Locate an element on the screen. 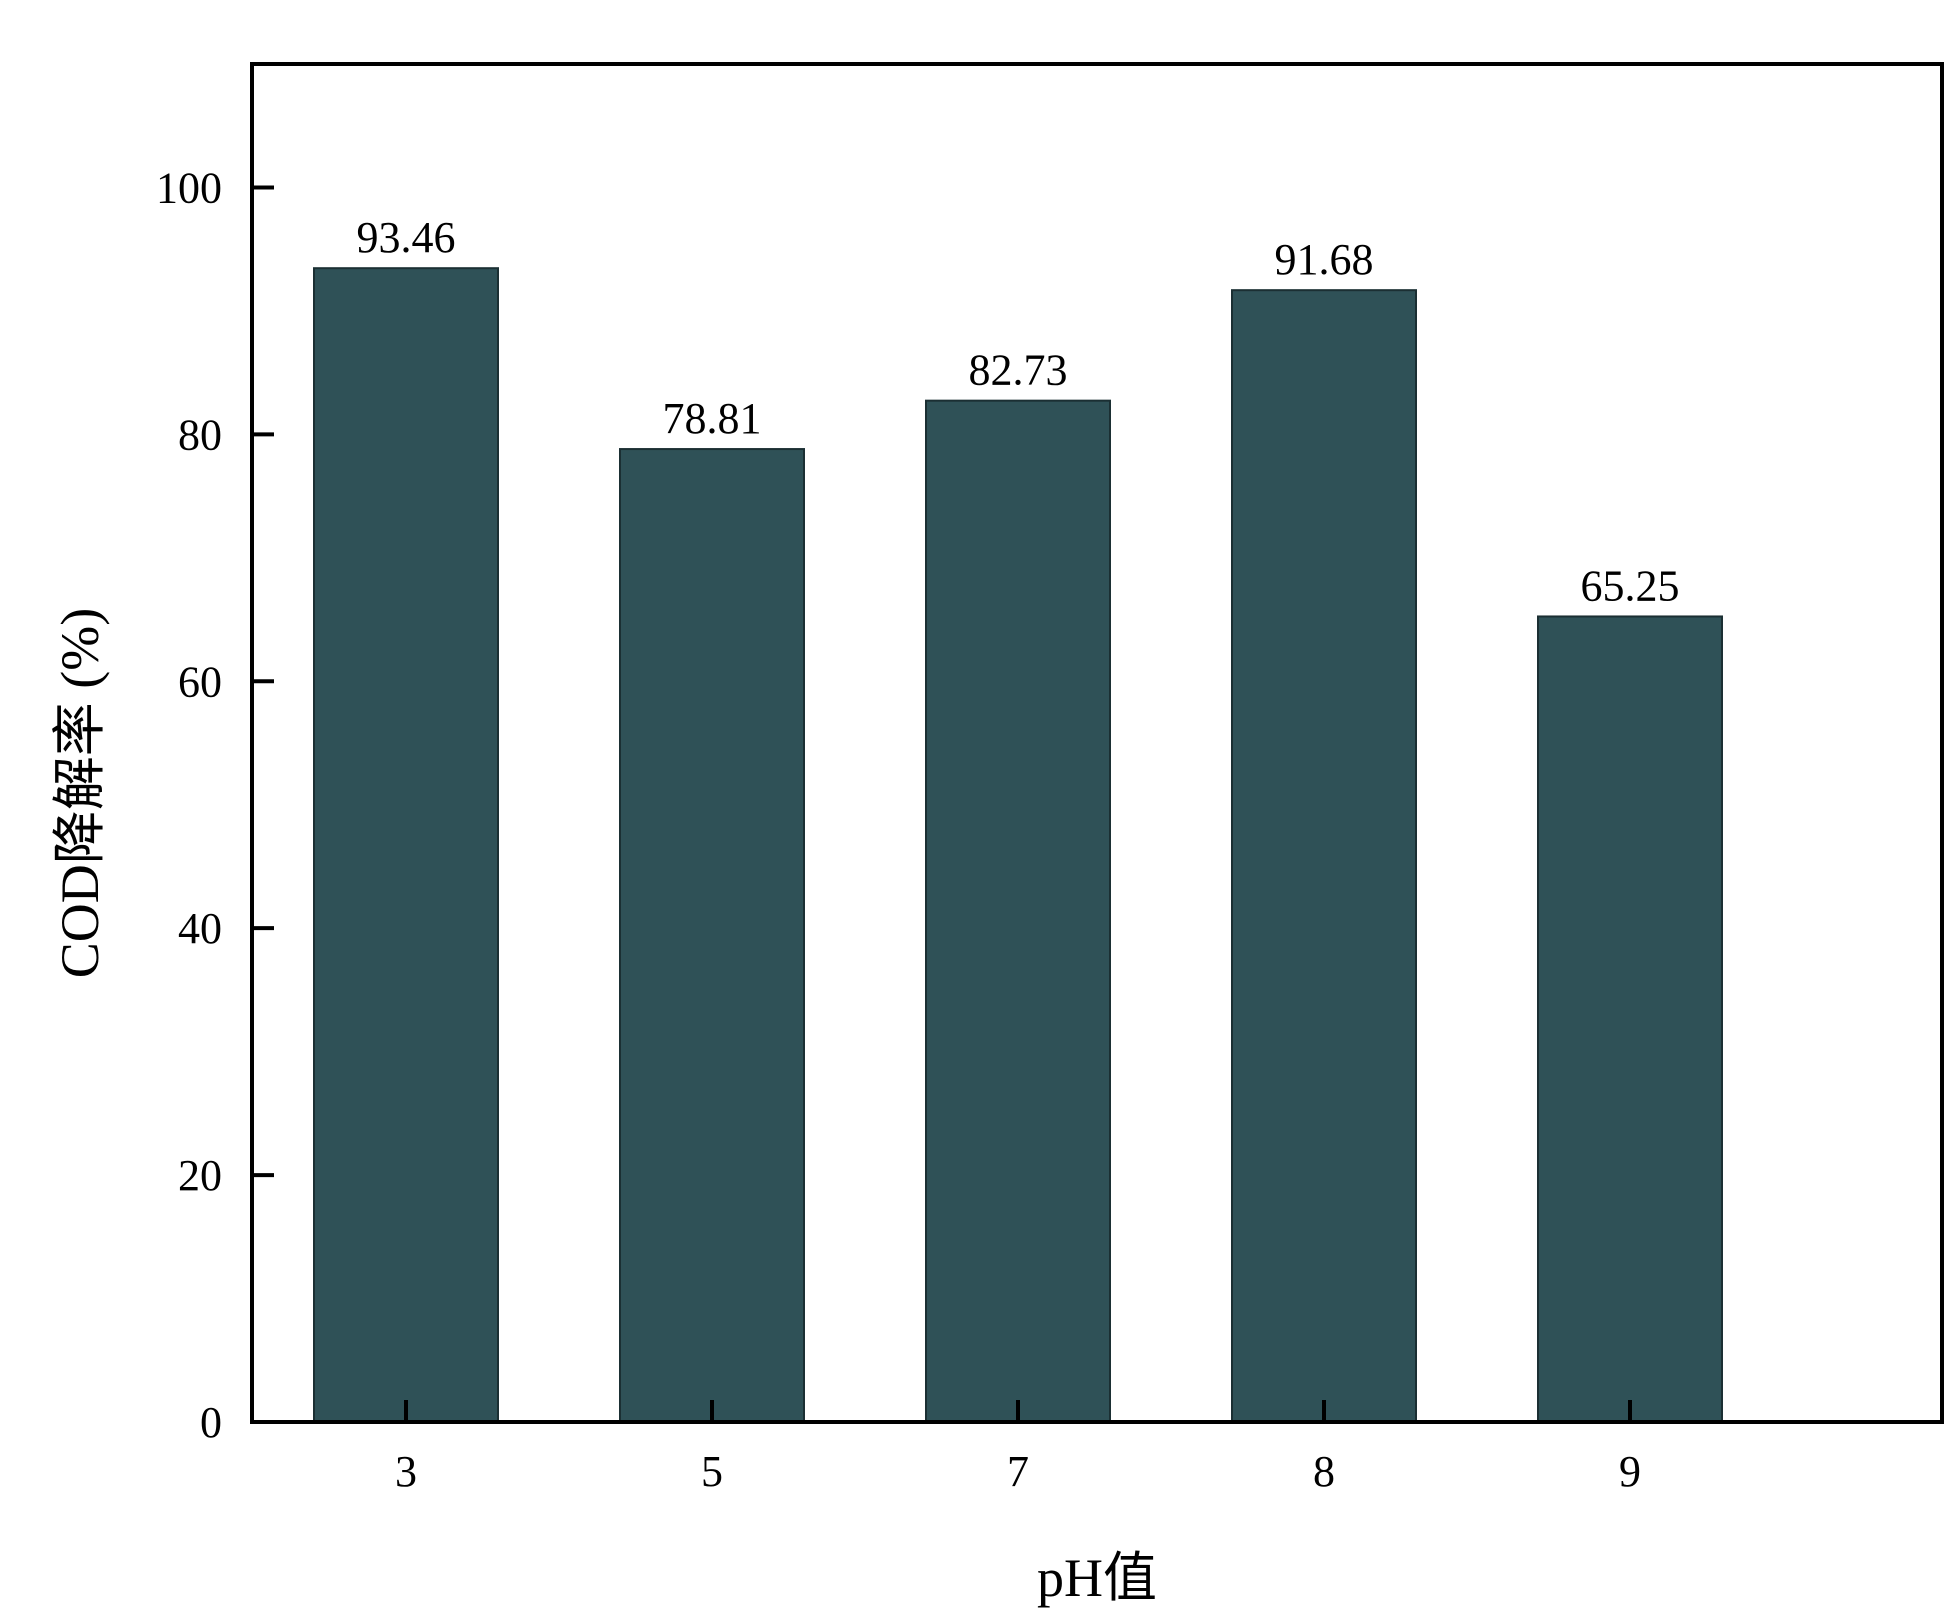 The height and width of the screenshot is (1620, 1959). data-label-8: 91.68 is located at coordinates (1324, 259).